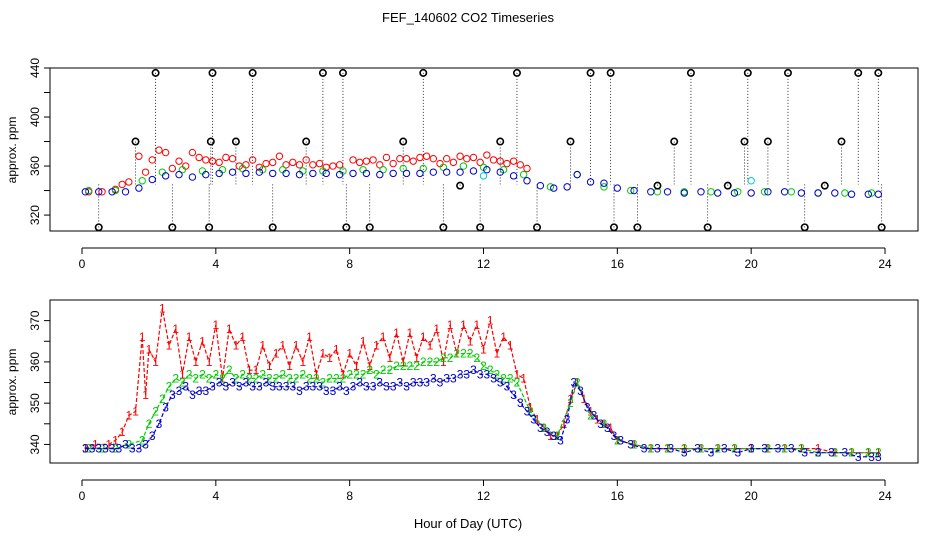 The width and height of the screenshot is (936, 545). I want to click on series-extra, so click(617, 178).